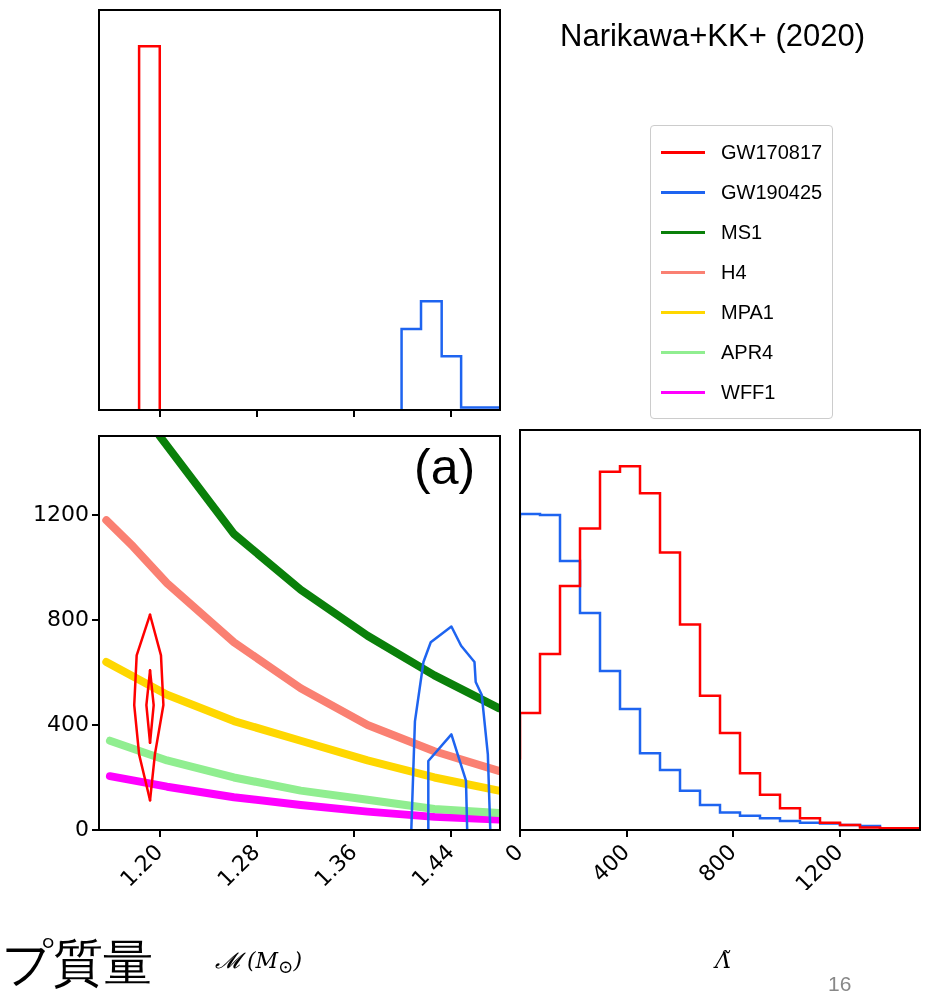 The image size is (951, 1004). What do you see at coordinates (742, 232) in the screenshot?
I see `legend-label: MS1` at bounding box center [742, 232].